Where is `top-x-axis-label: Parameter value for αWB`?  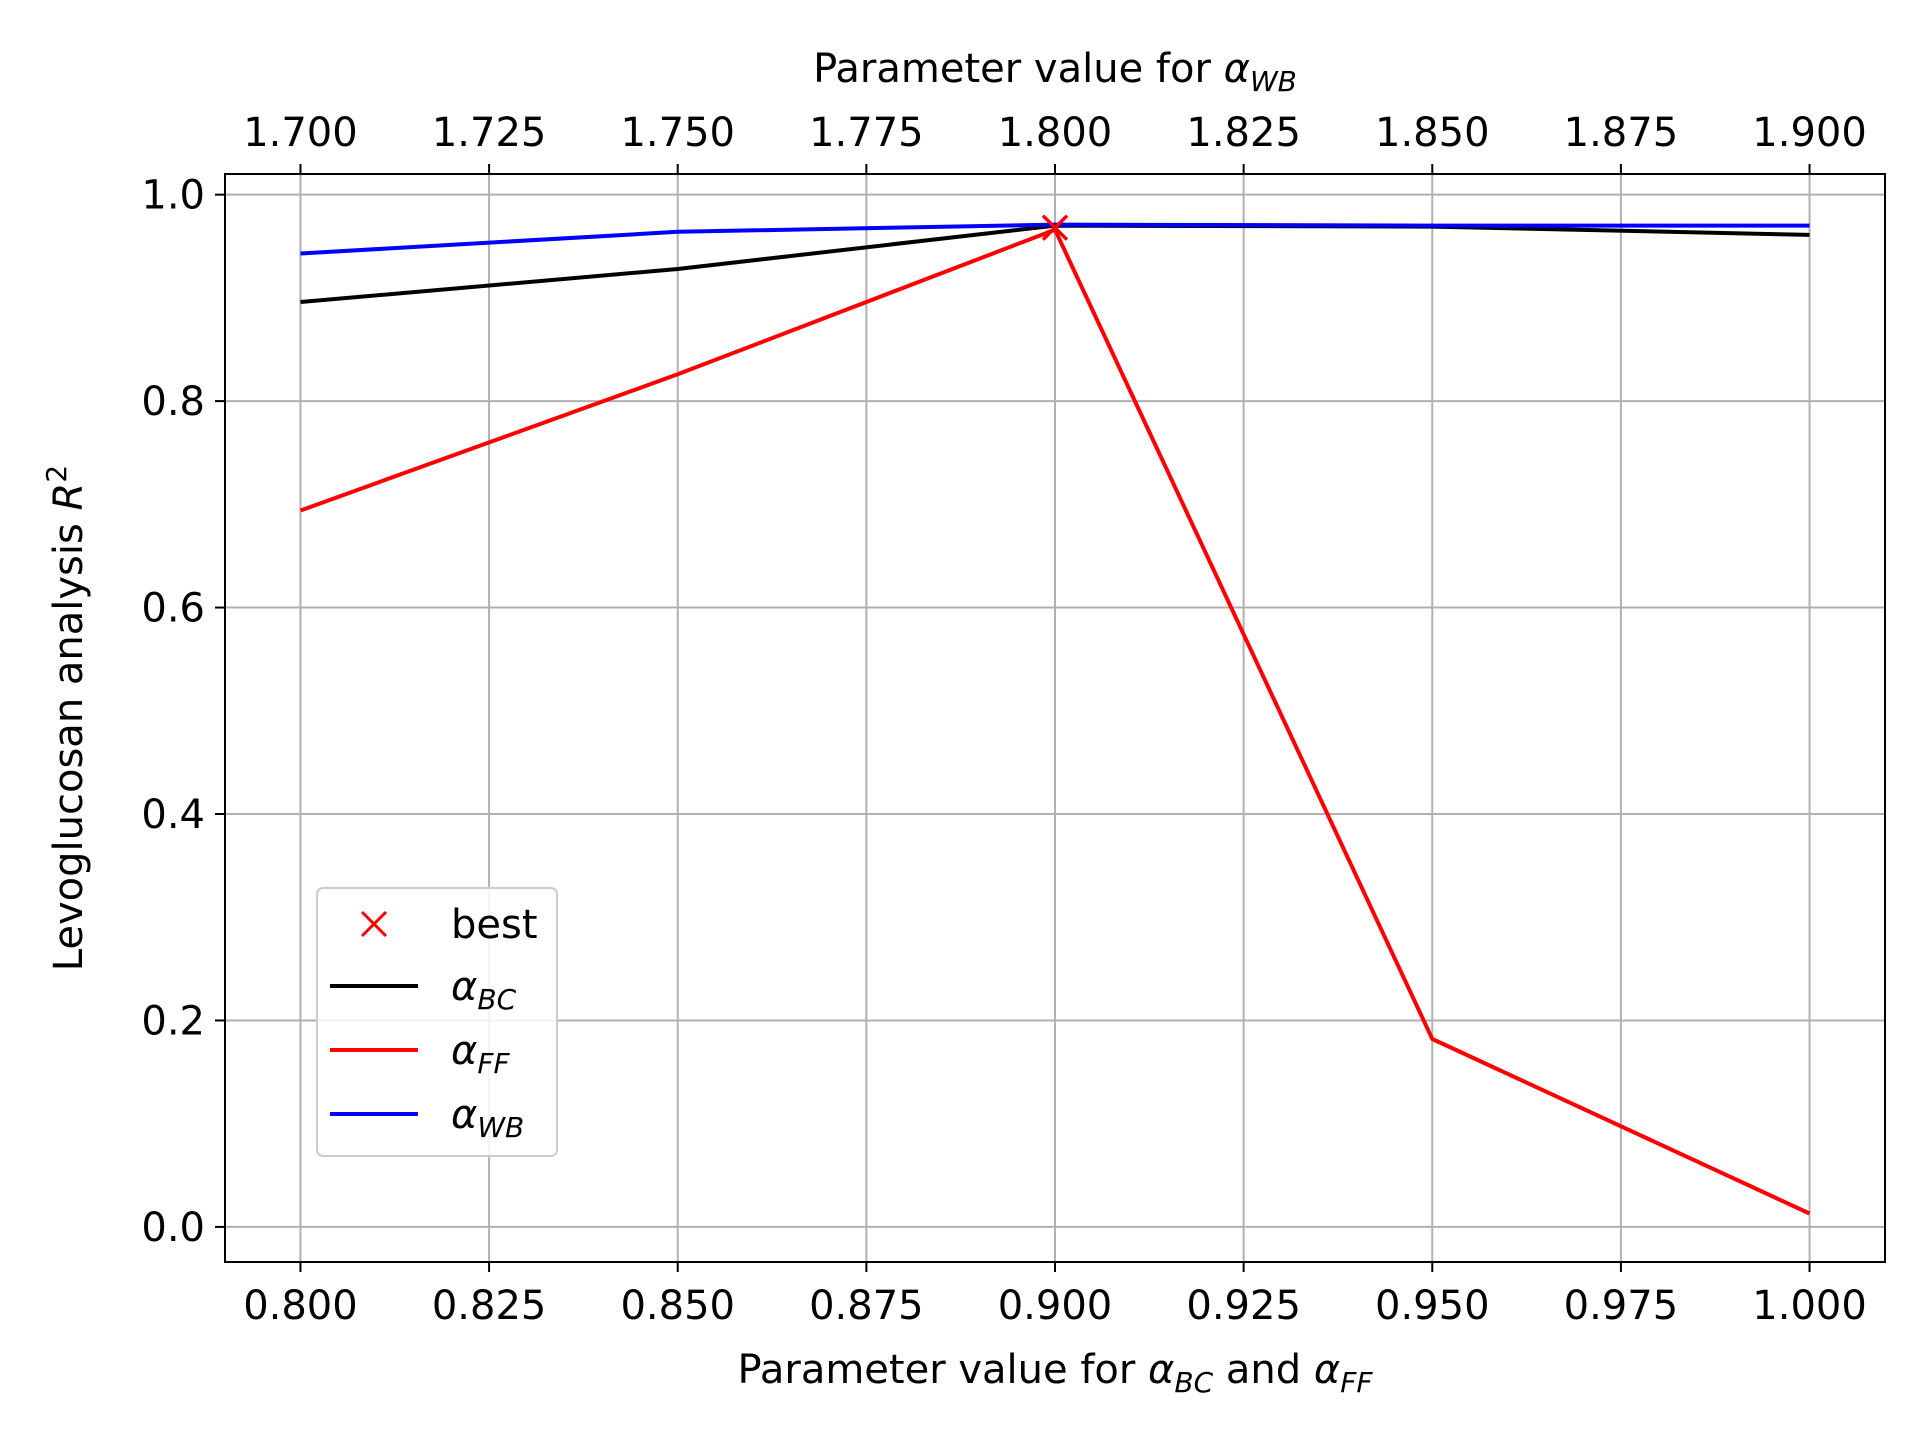 top-x-axis-label: Parameter value for αWB is located at coordinates (1055, 72).